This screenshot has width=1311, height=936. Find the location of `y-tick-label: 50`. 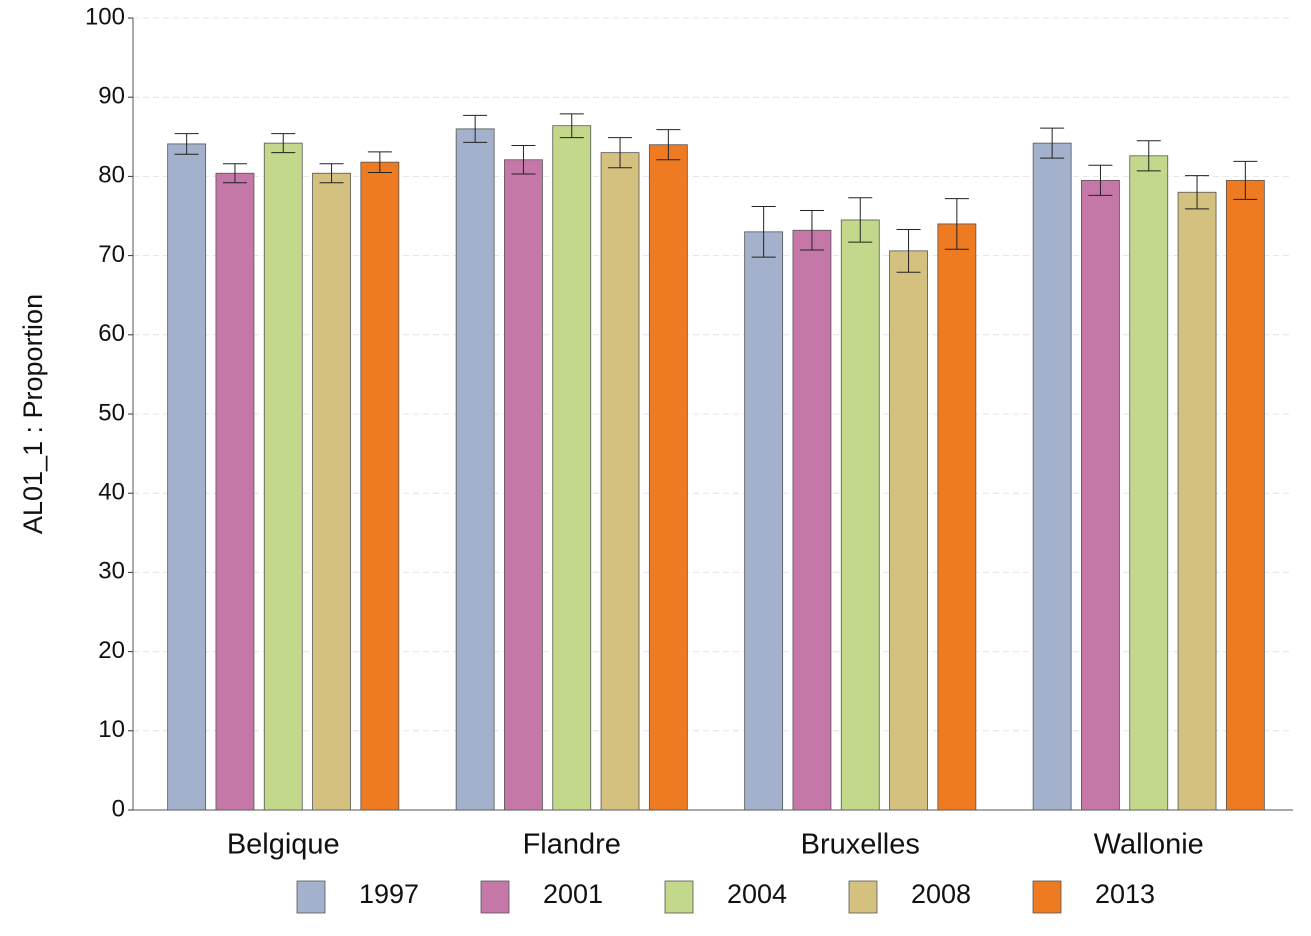

y-tick-label: 50 is located at coordinates (111, 412).